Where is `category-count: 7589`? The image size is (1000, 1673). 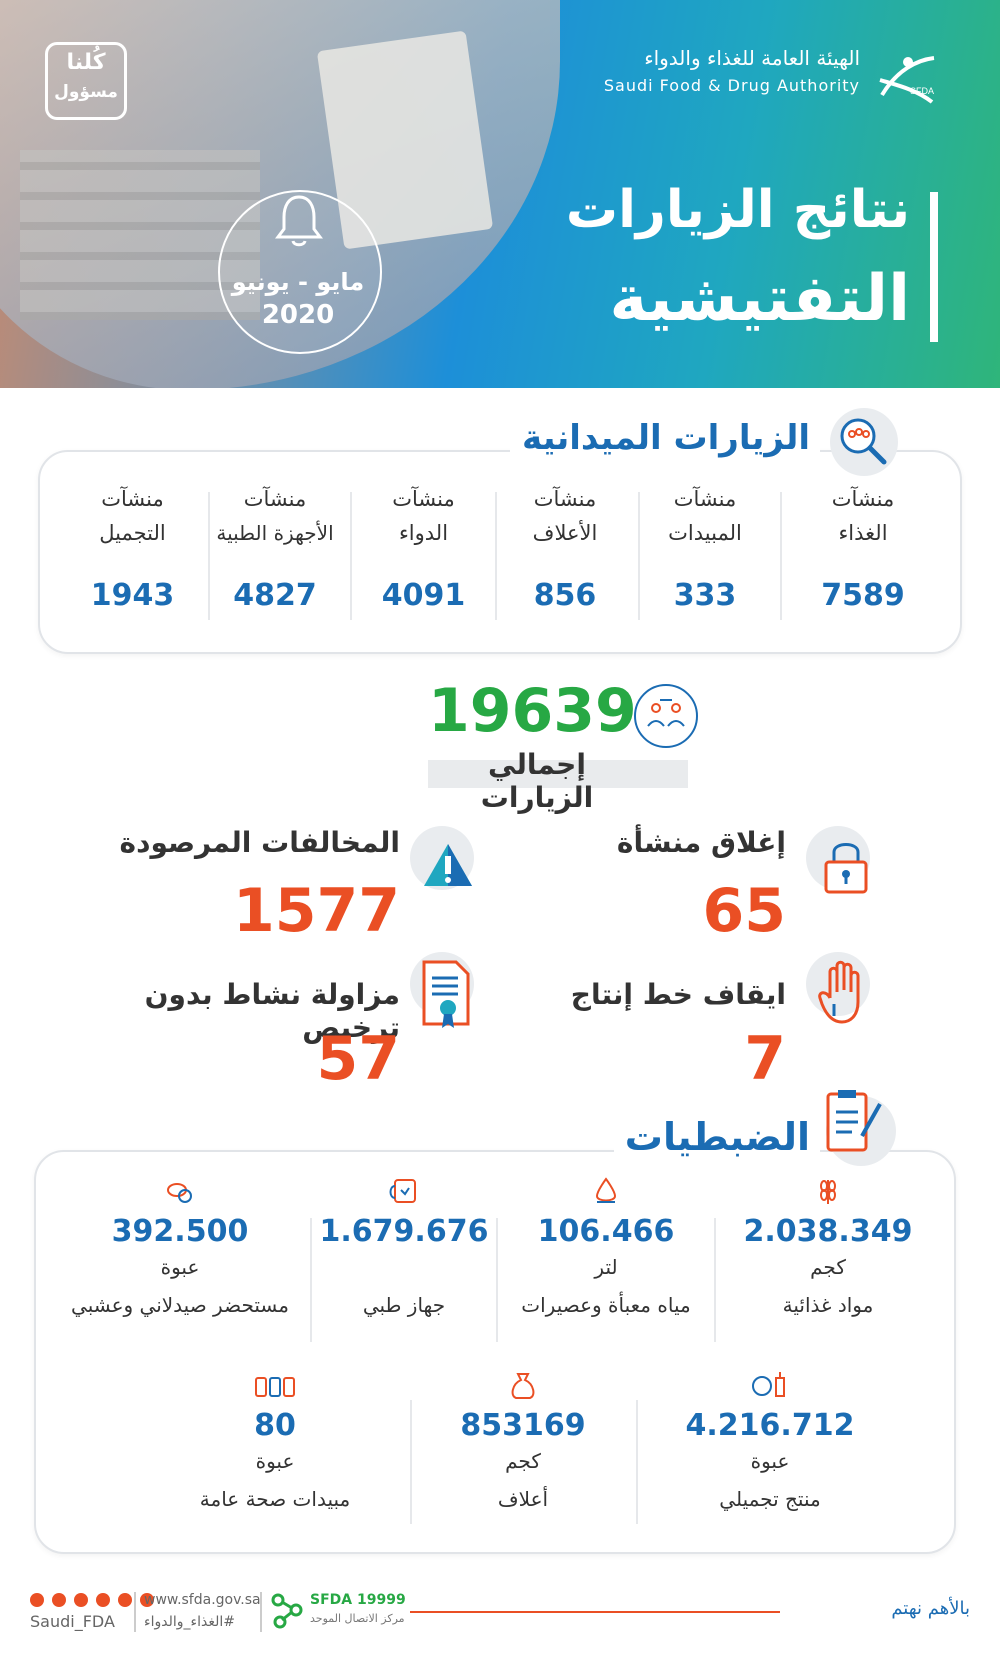
category-count: 7589 is located at coordinates (863, 595).